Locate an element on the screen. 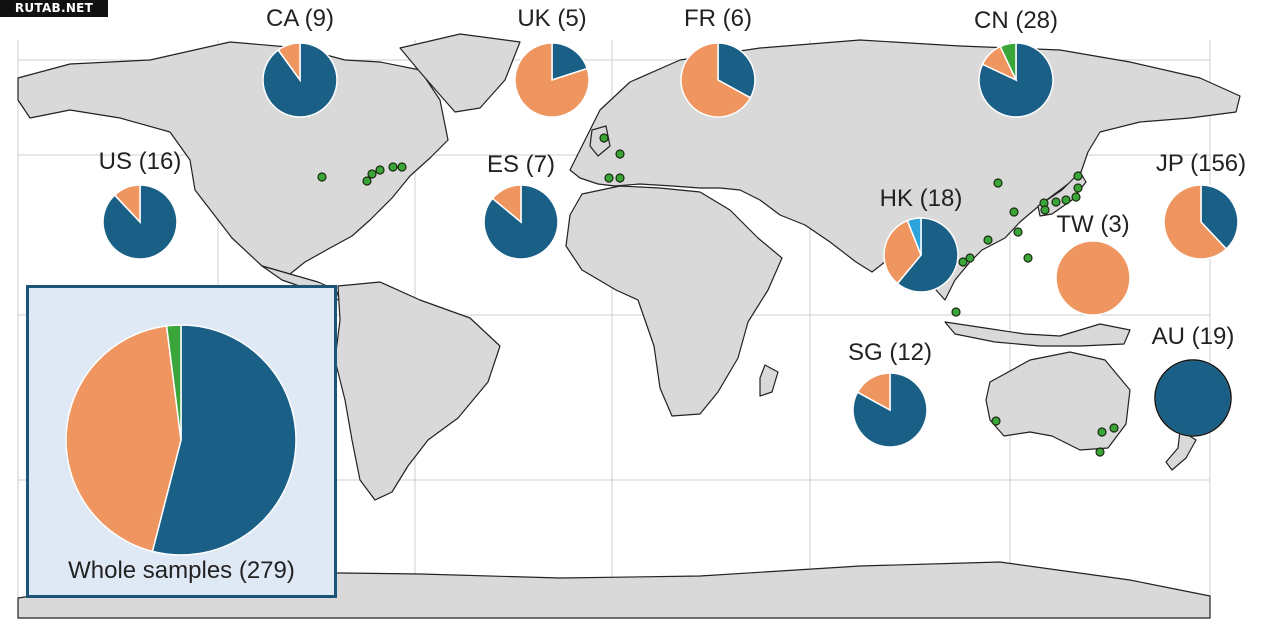 Image resolution: width=1280 pixels, height=640 pixels. pie-jp is located at coordinates (1201, 222).